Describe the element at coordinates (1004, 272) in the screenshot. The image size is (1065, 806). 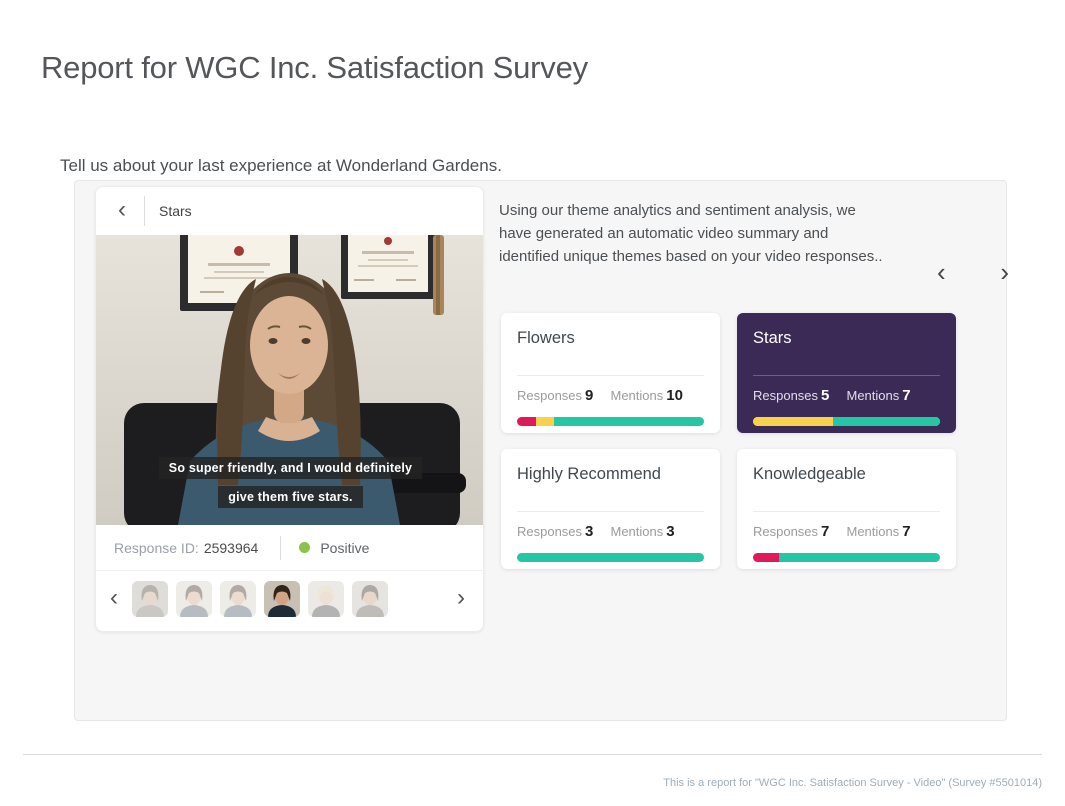
I see `themes-next-button: ›` at that location.